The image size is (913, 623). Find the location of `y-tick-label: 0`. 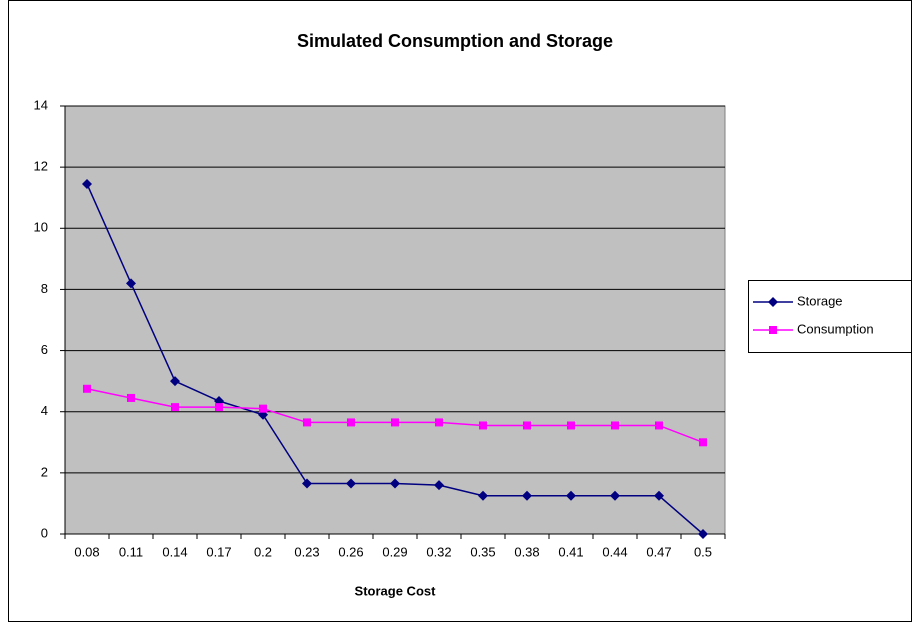

y-tick-label: 0 is located at coordinates (44, 532).